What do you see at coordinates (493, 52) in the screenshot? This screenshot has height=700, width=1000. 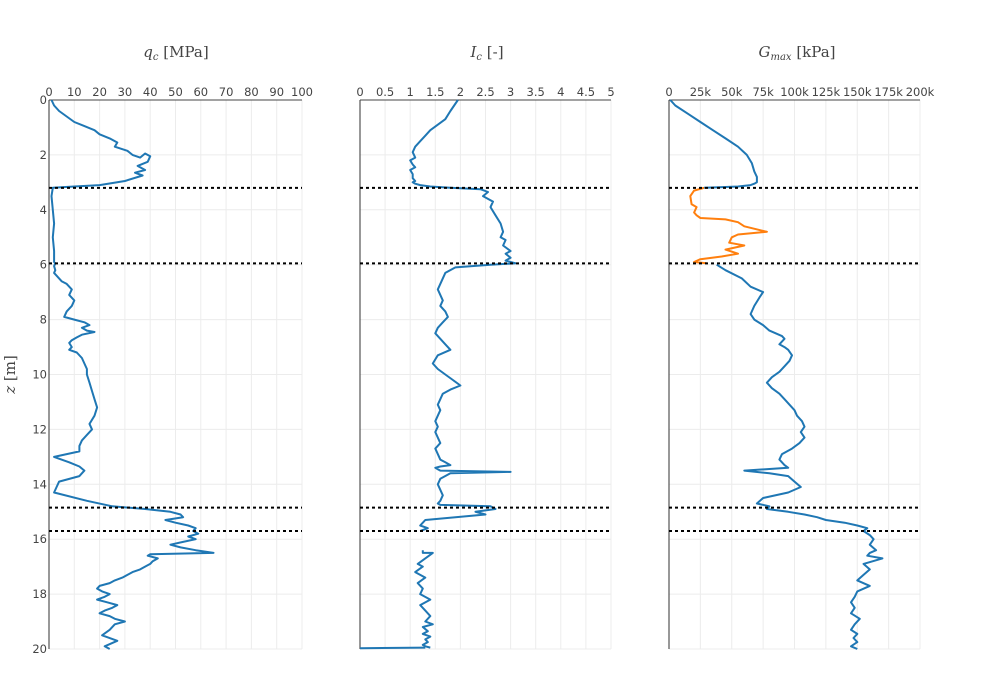 I see `ic-title-unit: [-]` at bounding box center [493, 52].